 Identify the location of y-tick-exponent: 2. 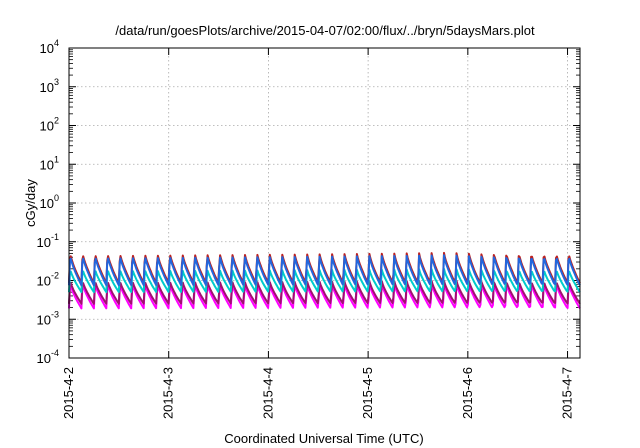
(56, 121).